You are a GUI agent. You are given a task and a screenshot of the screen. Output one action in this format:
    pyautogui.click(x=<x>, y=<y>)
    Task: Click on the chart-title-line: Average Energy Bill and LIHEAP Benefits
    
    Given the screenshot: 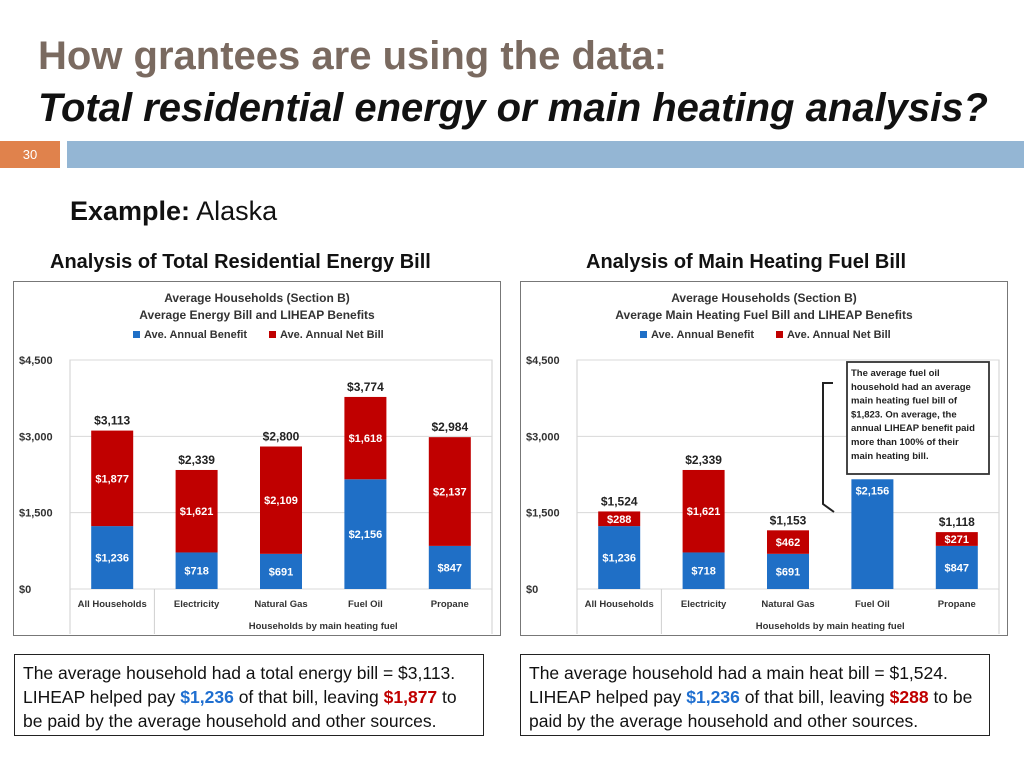 What is the action you would take?
    pyautogui.click(x=257, y=315)
    